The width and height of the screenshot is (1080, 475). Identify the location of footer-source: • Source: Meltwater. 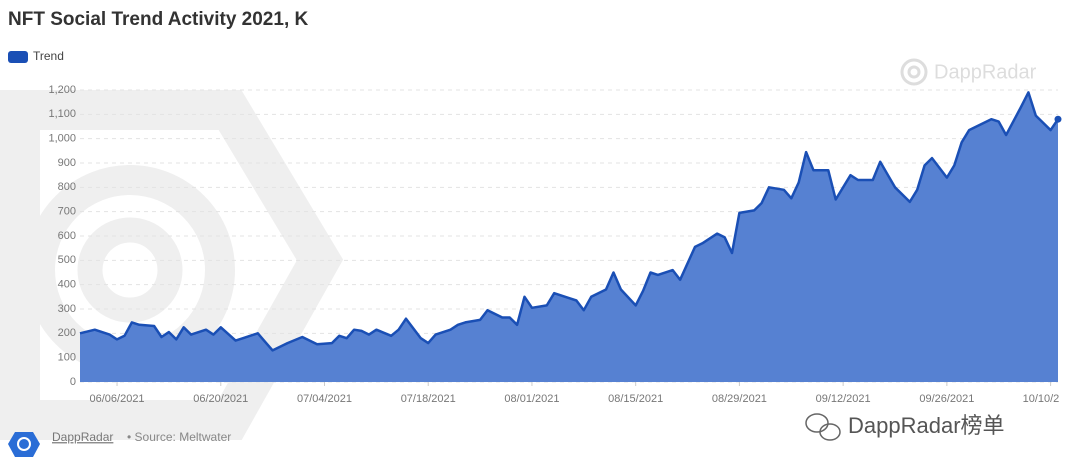
(179, 437).